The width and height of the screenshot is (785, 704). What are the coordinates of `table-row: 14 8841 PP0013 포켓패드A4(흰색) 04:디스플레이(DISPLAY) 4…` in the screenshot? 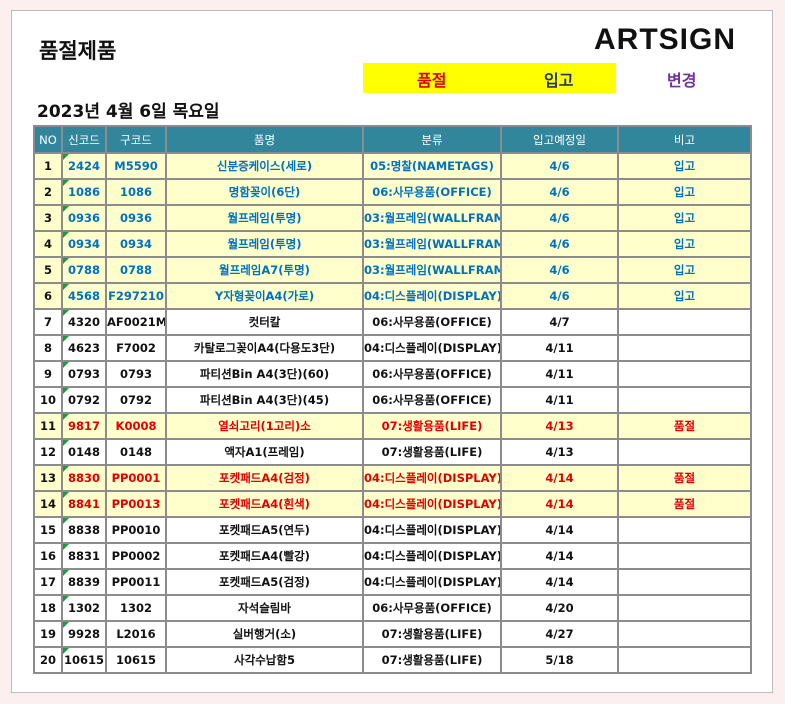 It's located at (392, 504).